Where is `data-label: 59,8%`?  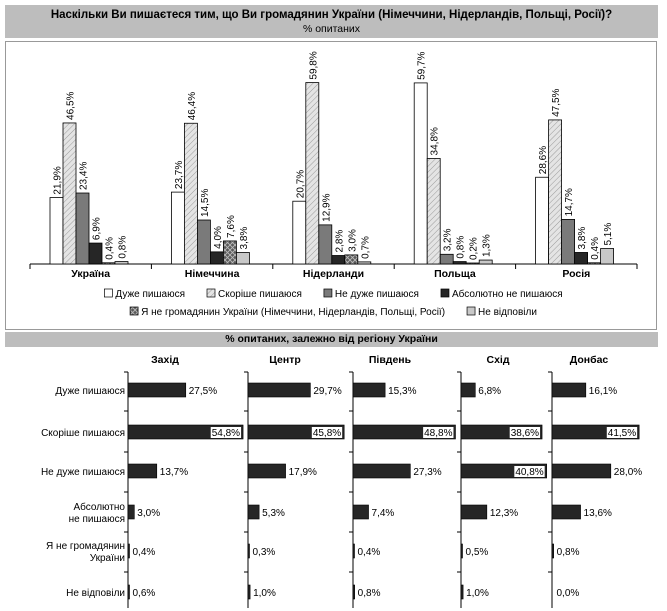 data-label: 59,8% is located at coordinates (313, 65).